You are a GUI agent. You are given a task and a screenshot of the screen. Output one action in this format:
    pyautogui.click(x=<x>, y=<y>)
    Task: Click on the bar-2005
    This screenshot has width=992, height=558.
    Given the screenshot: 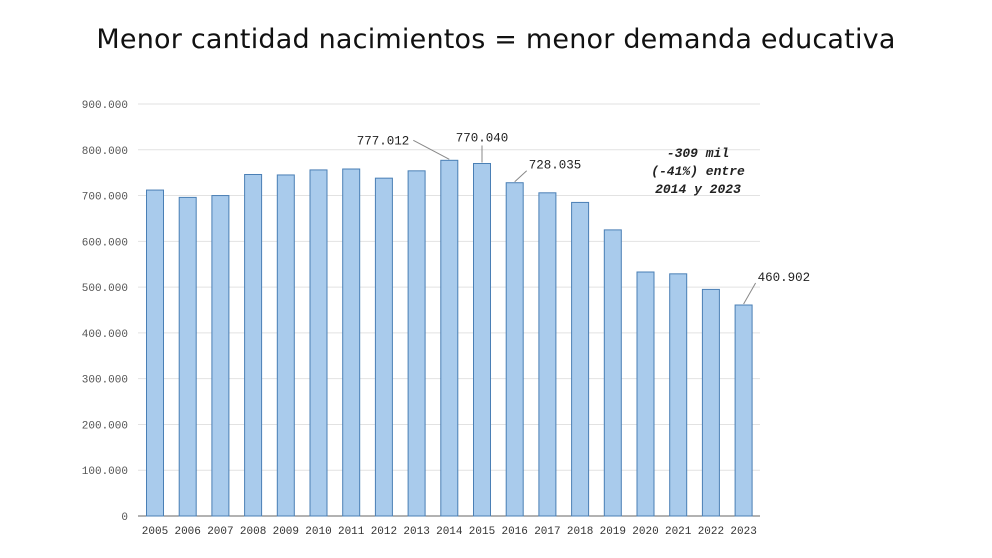 What is the action you would take?
    pyautogui.click(x=155, y=353)
    